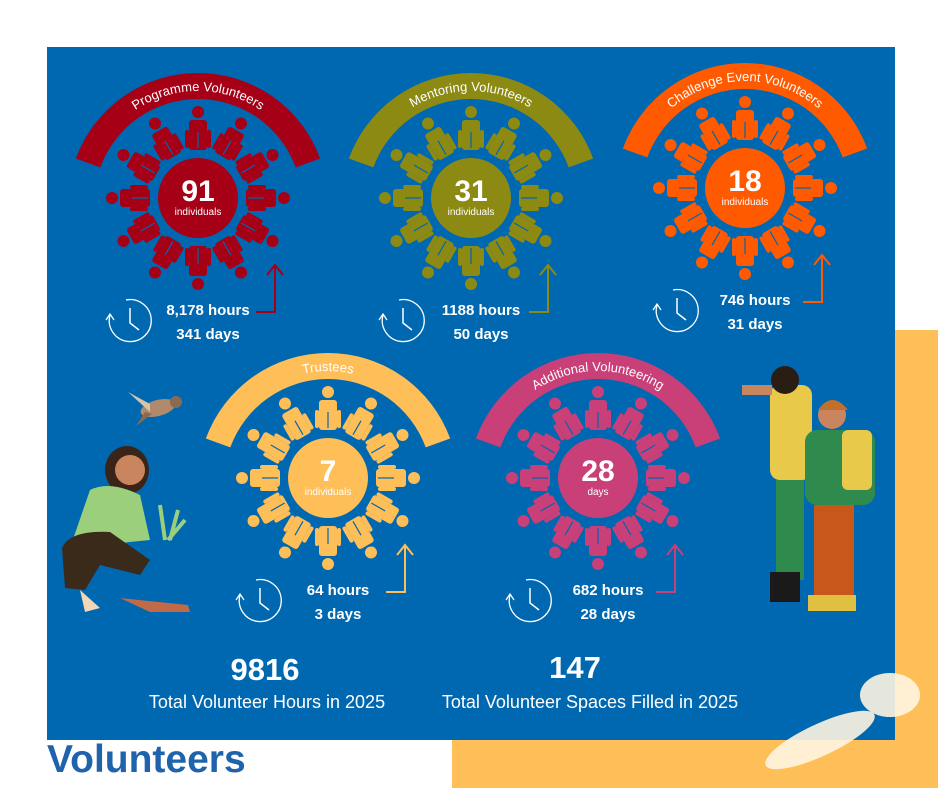 The height and width of the screenshot is (788, 940). What do you see at coordinates (842, 721) in the screenshot?
I see `shoeprint-illustration` at bounding box center [842, 721].